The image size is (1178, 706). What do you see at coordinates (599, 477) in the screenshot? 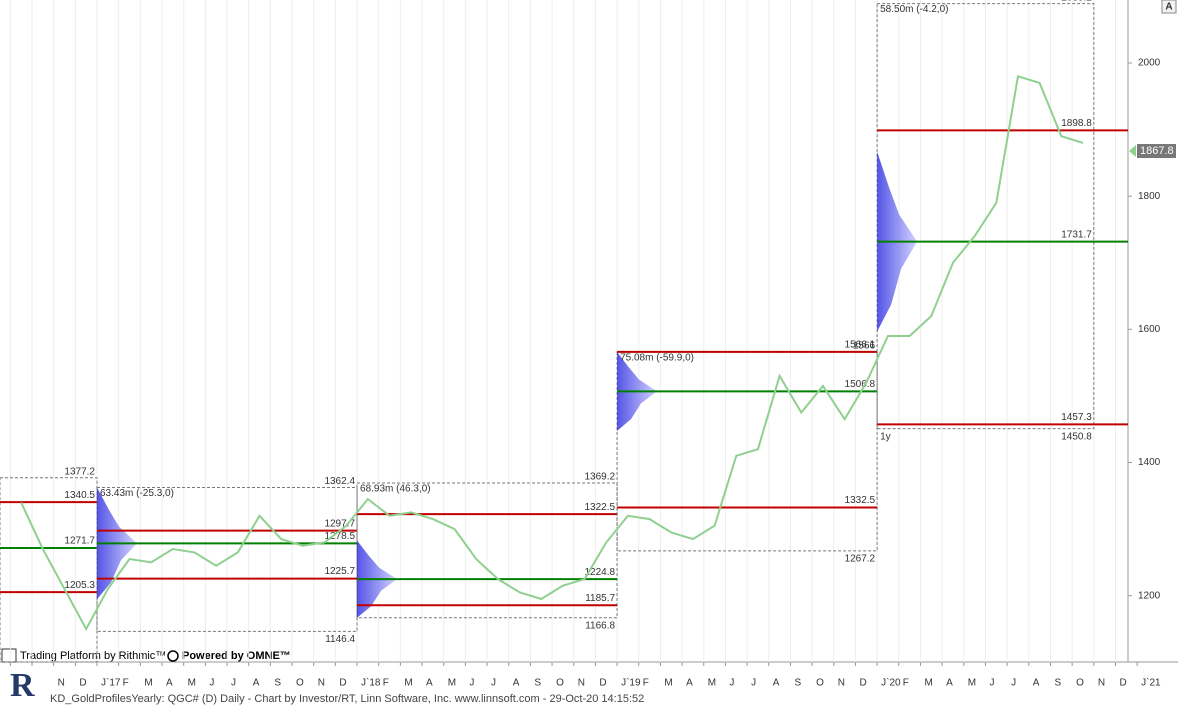
I see `profile-top-label: 1369.2` at bounding box center [599, 477].